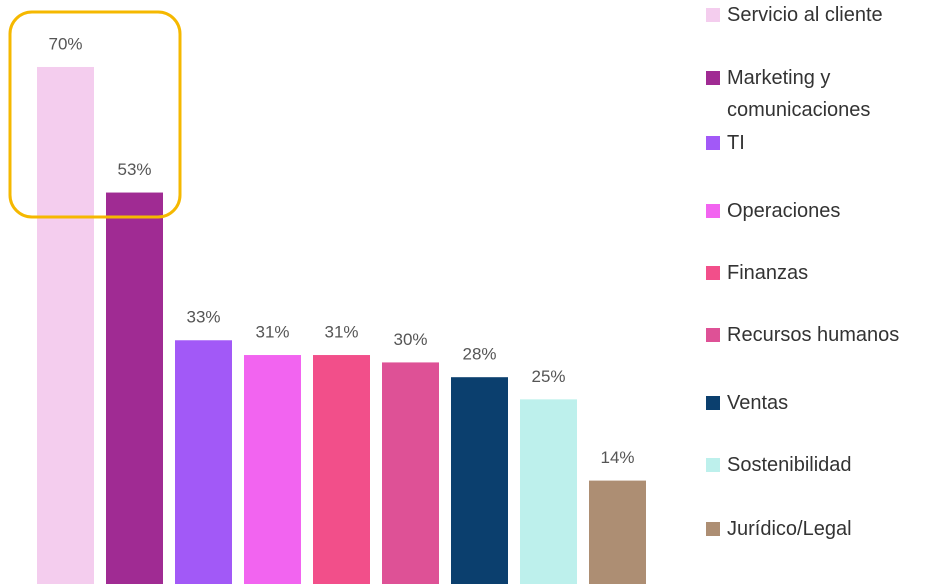 The image size is (945, 584). I want to click on legend-label: TI, so click(736, 143).